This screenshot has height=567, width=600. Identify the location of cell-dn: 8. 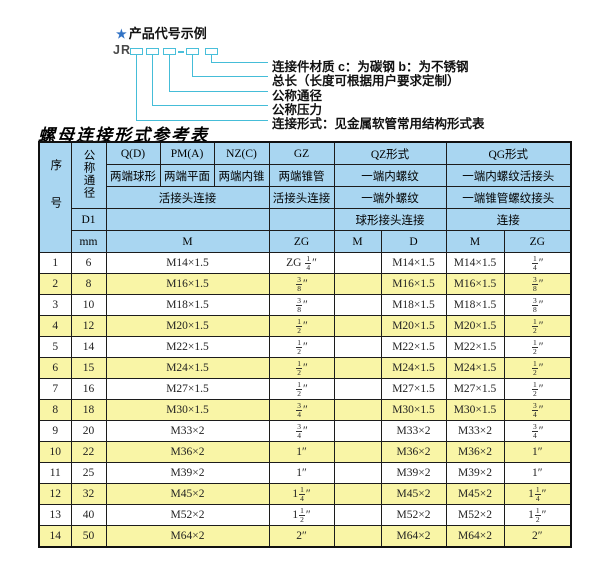
(88, 284).